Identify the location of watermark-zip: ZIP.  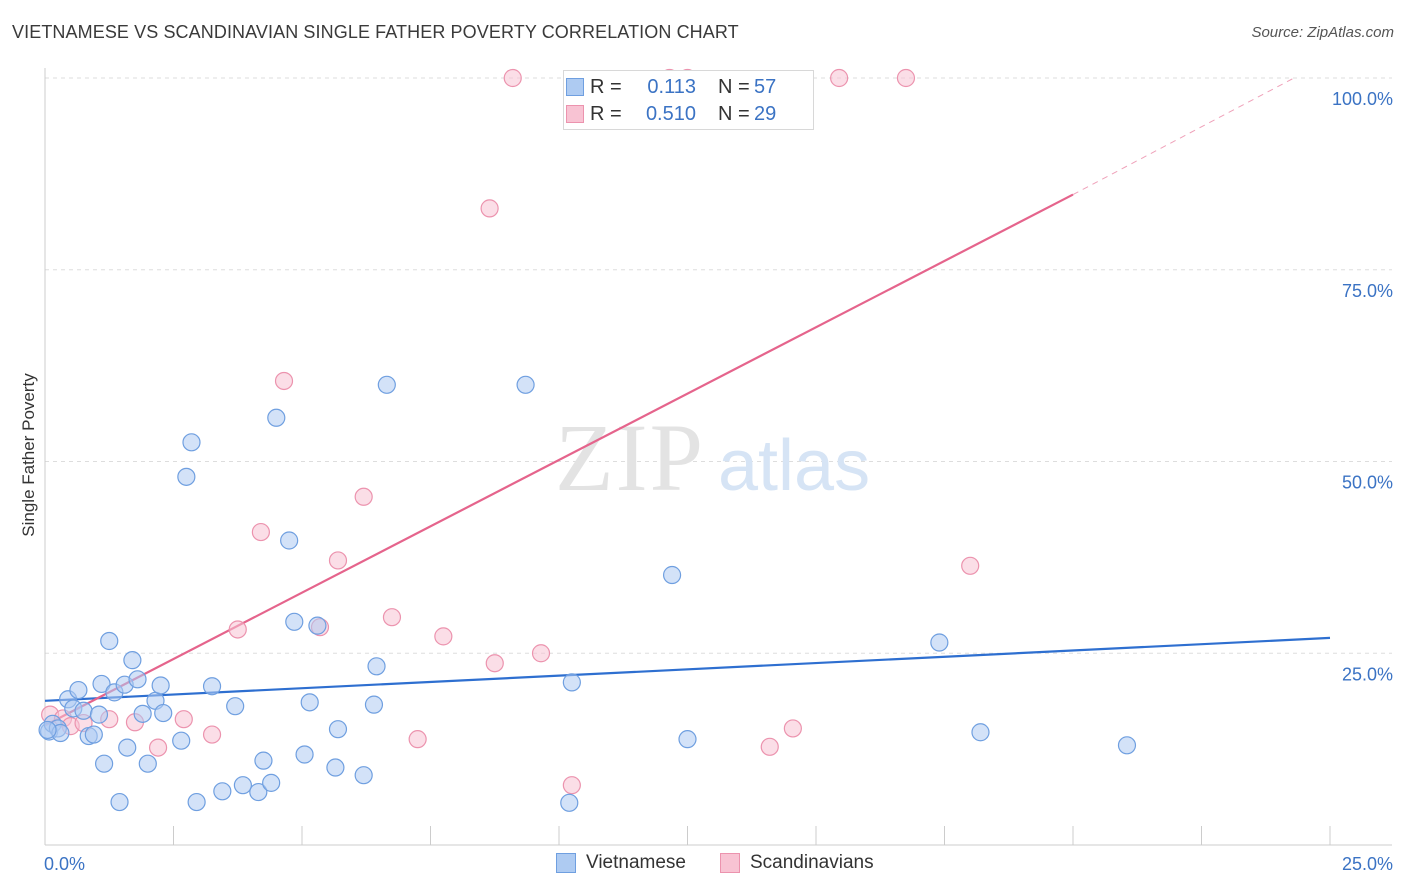
(630, 457).